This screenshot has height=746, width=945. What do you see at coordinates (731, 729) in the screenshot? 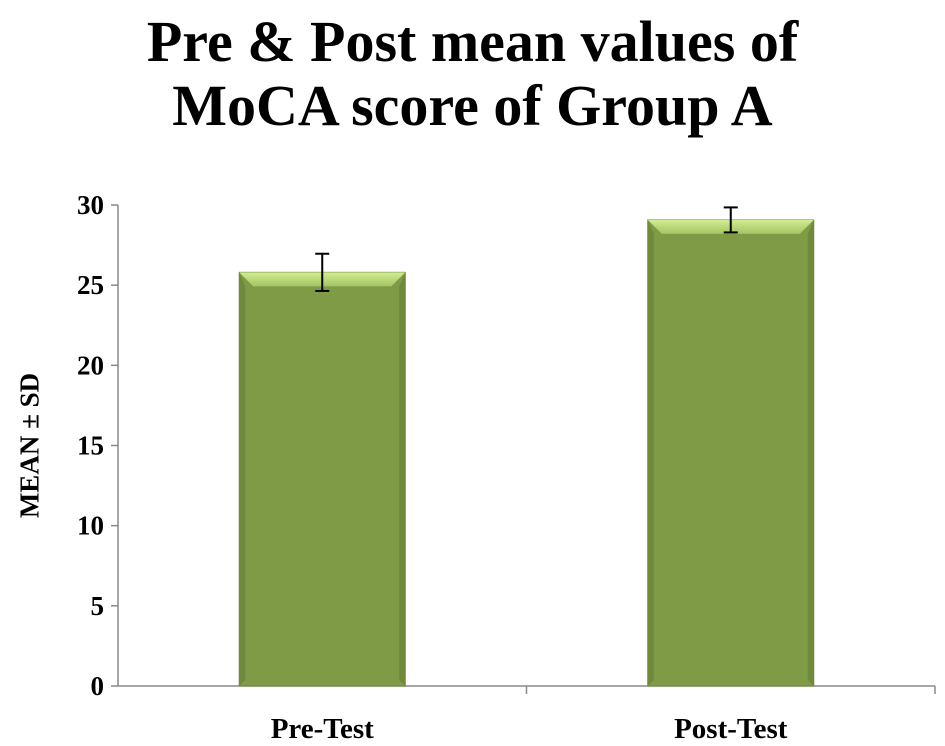
I see `x-tick-label: Post-Test` at bounding box center [731, 729].